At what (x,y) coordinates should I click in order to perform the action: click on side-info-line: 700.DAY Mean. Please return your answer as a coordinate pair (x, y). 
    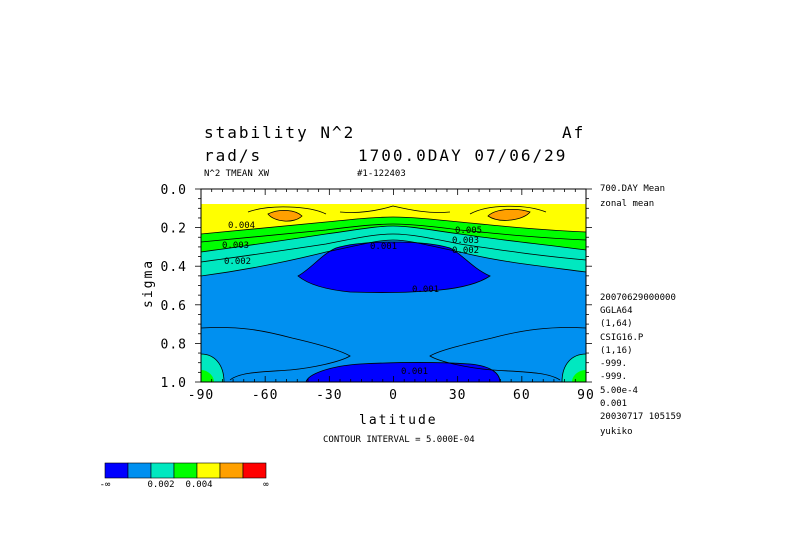
    Looking at the image, I should click on (632, 189).